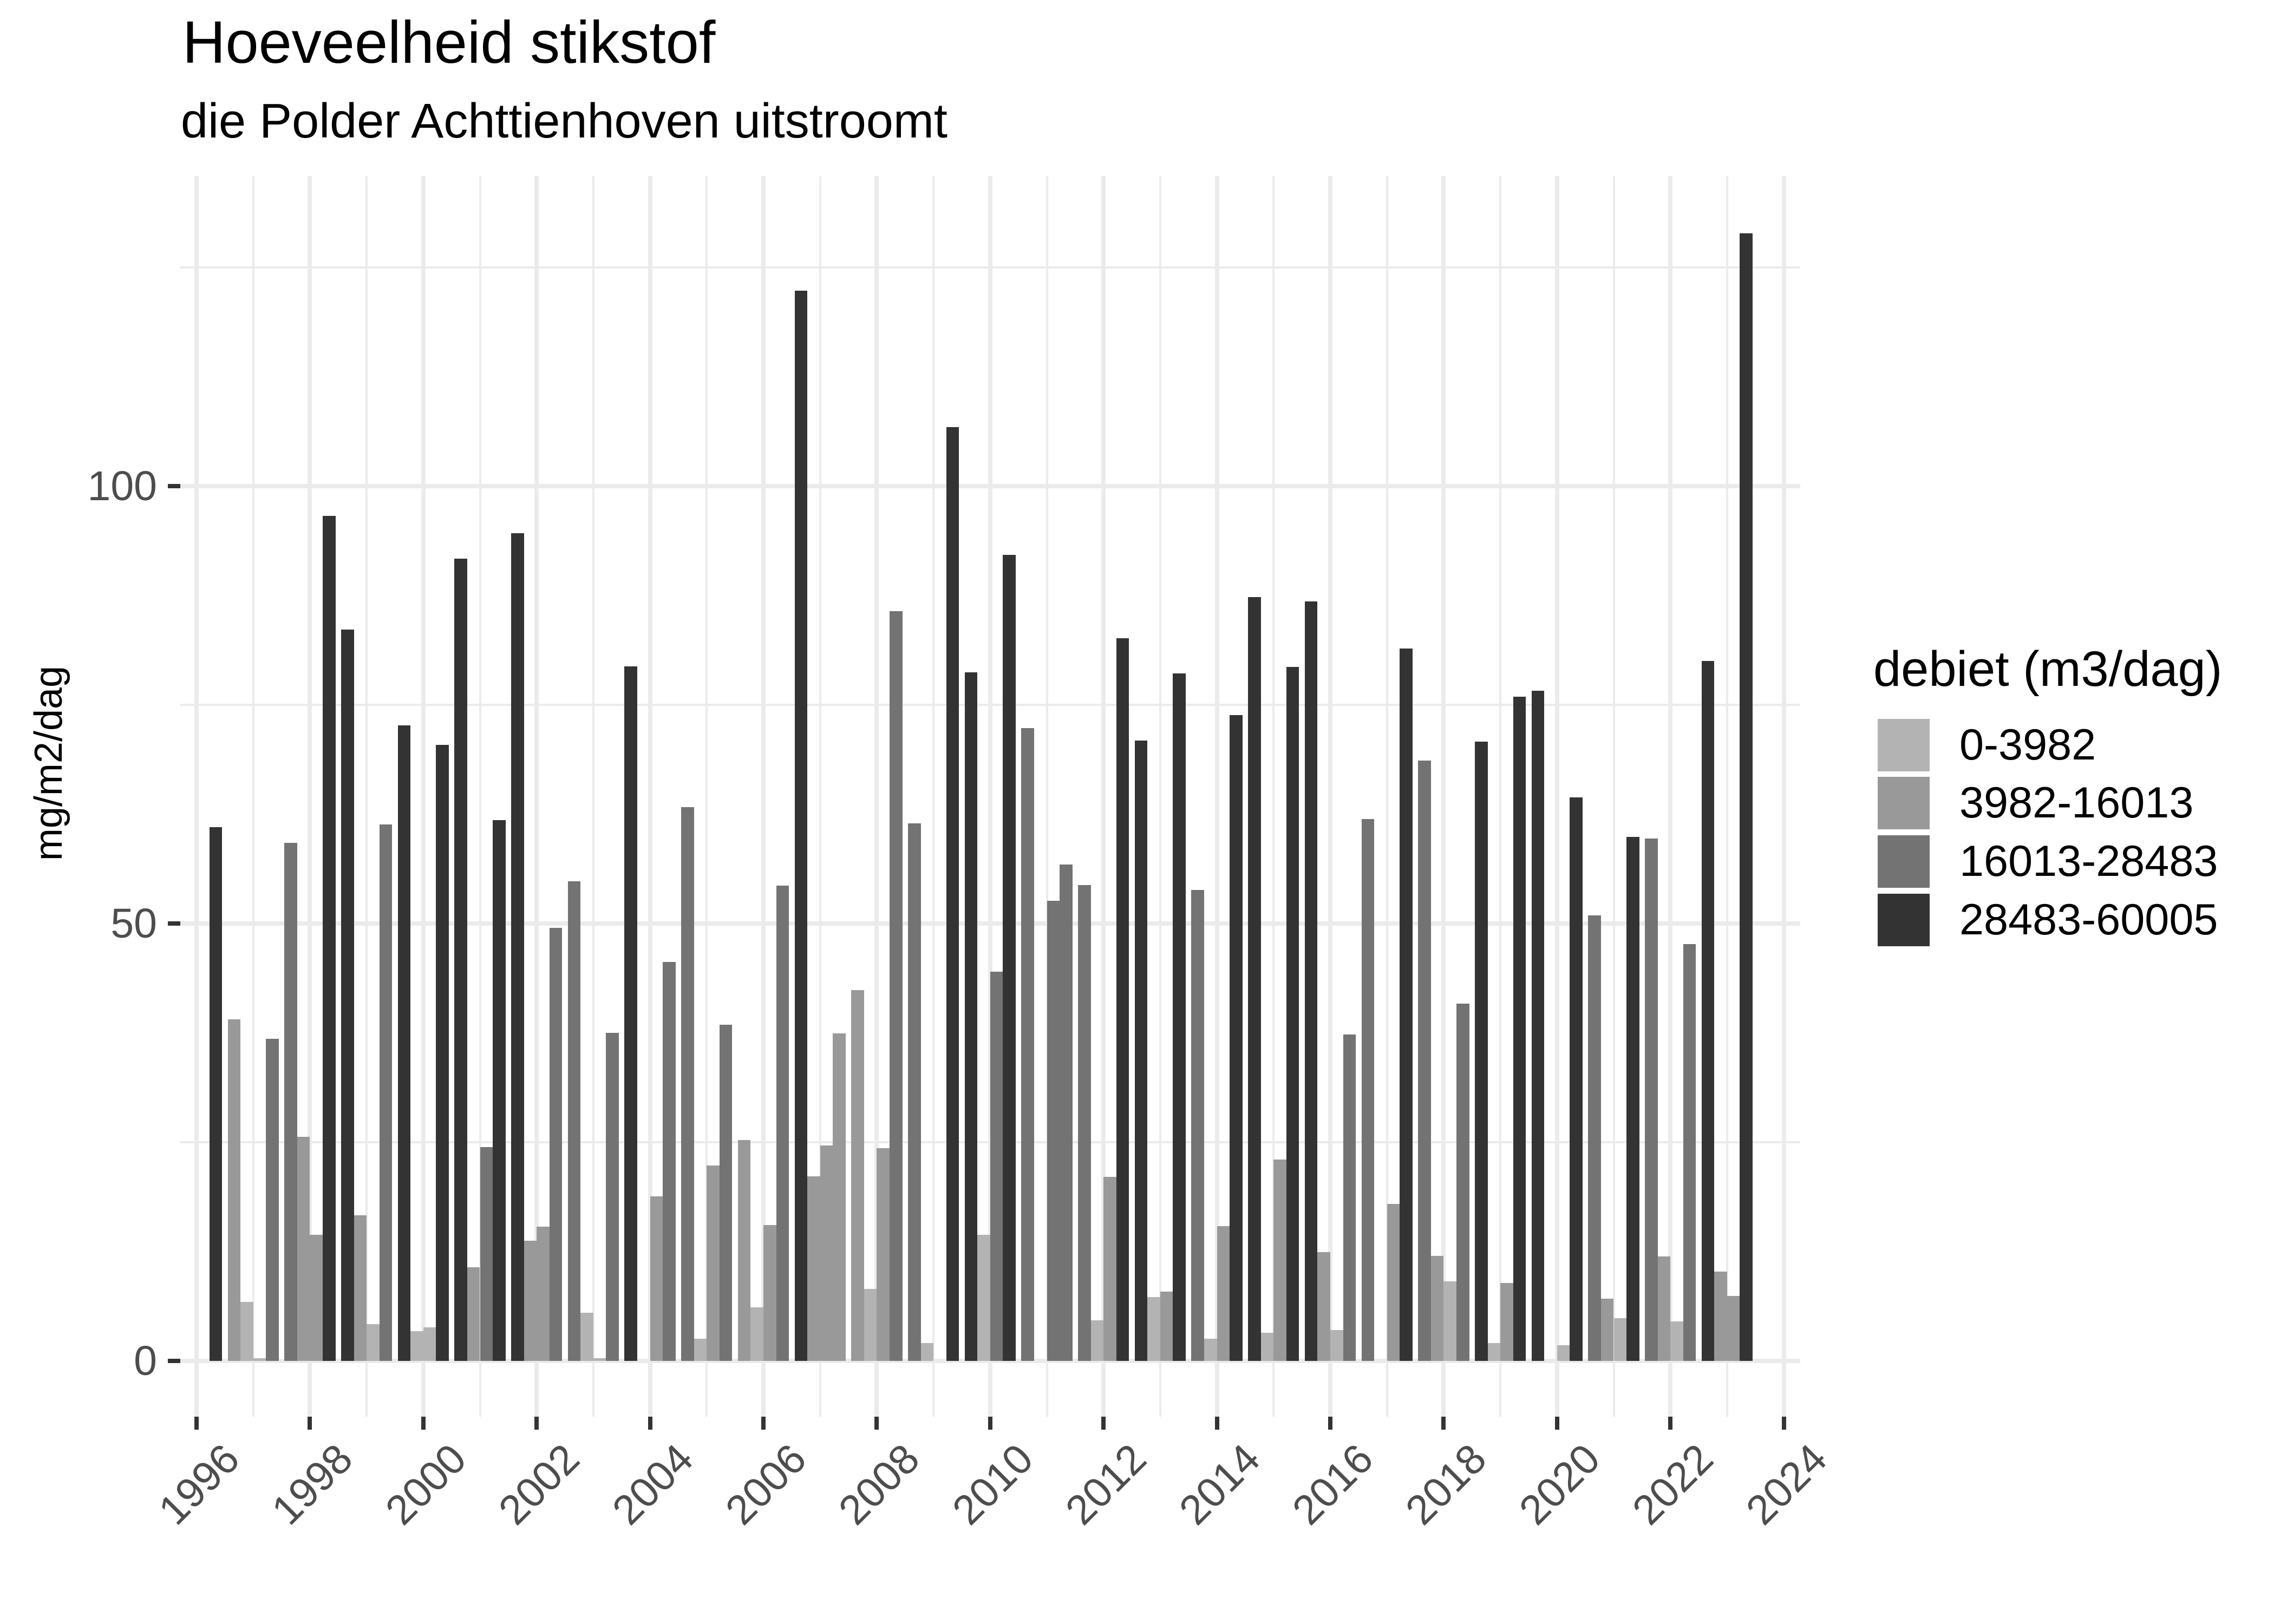  I want to click on x-tick-label: 2010, so click(993, 1485).